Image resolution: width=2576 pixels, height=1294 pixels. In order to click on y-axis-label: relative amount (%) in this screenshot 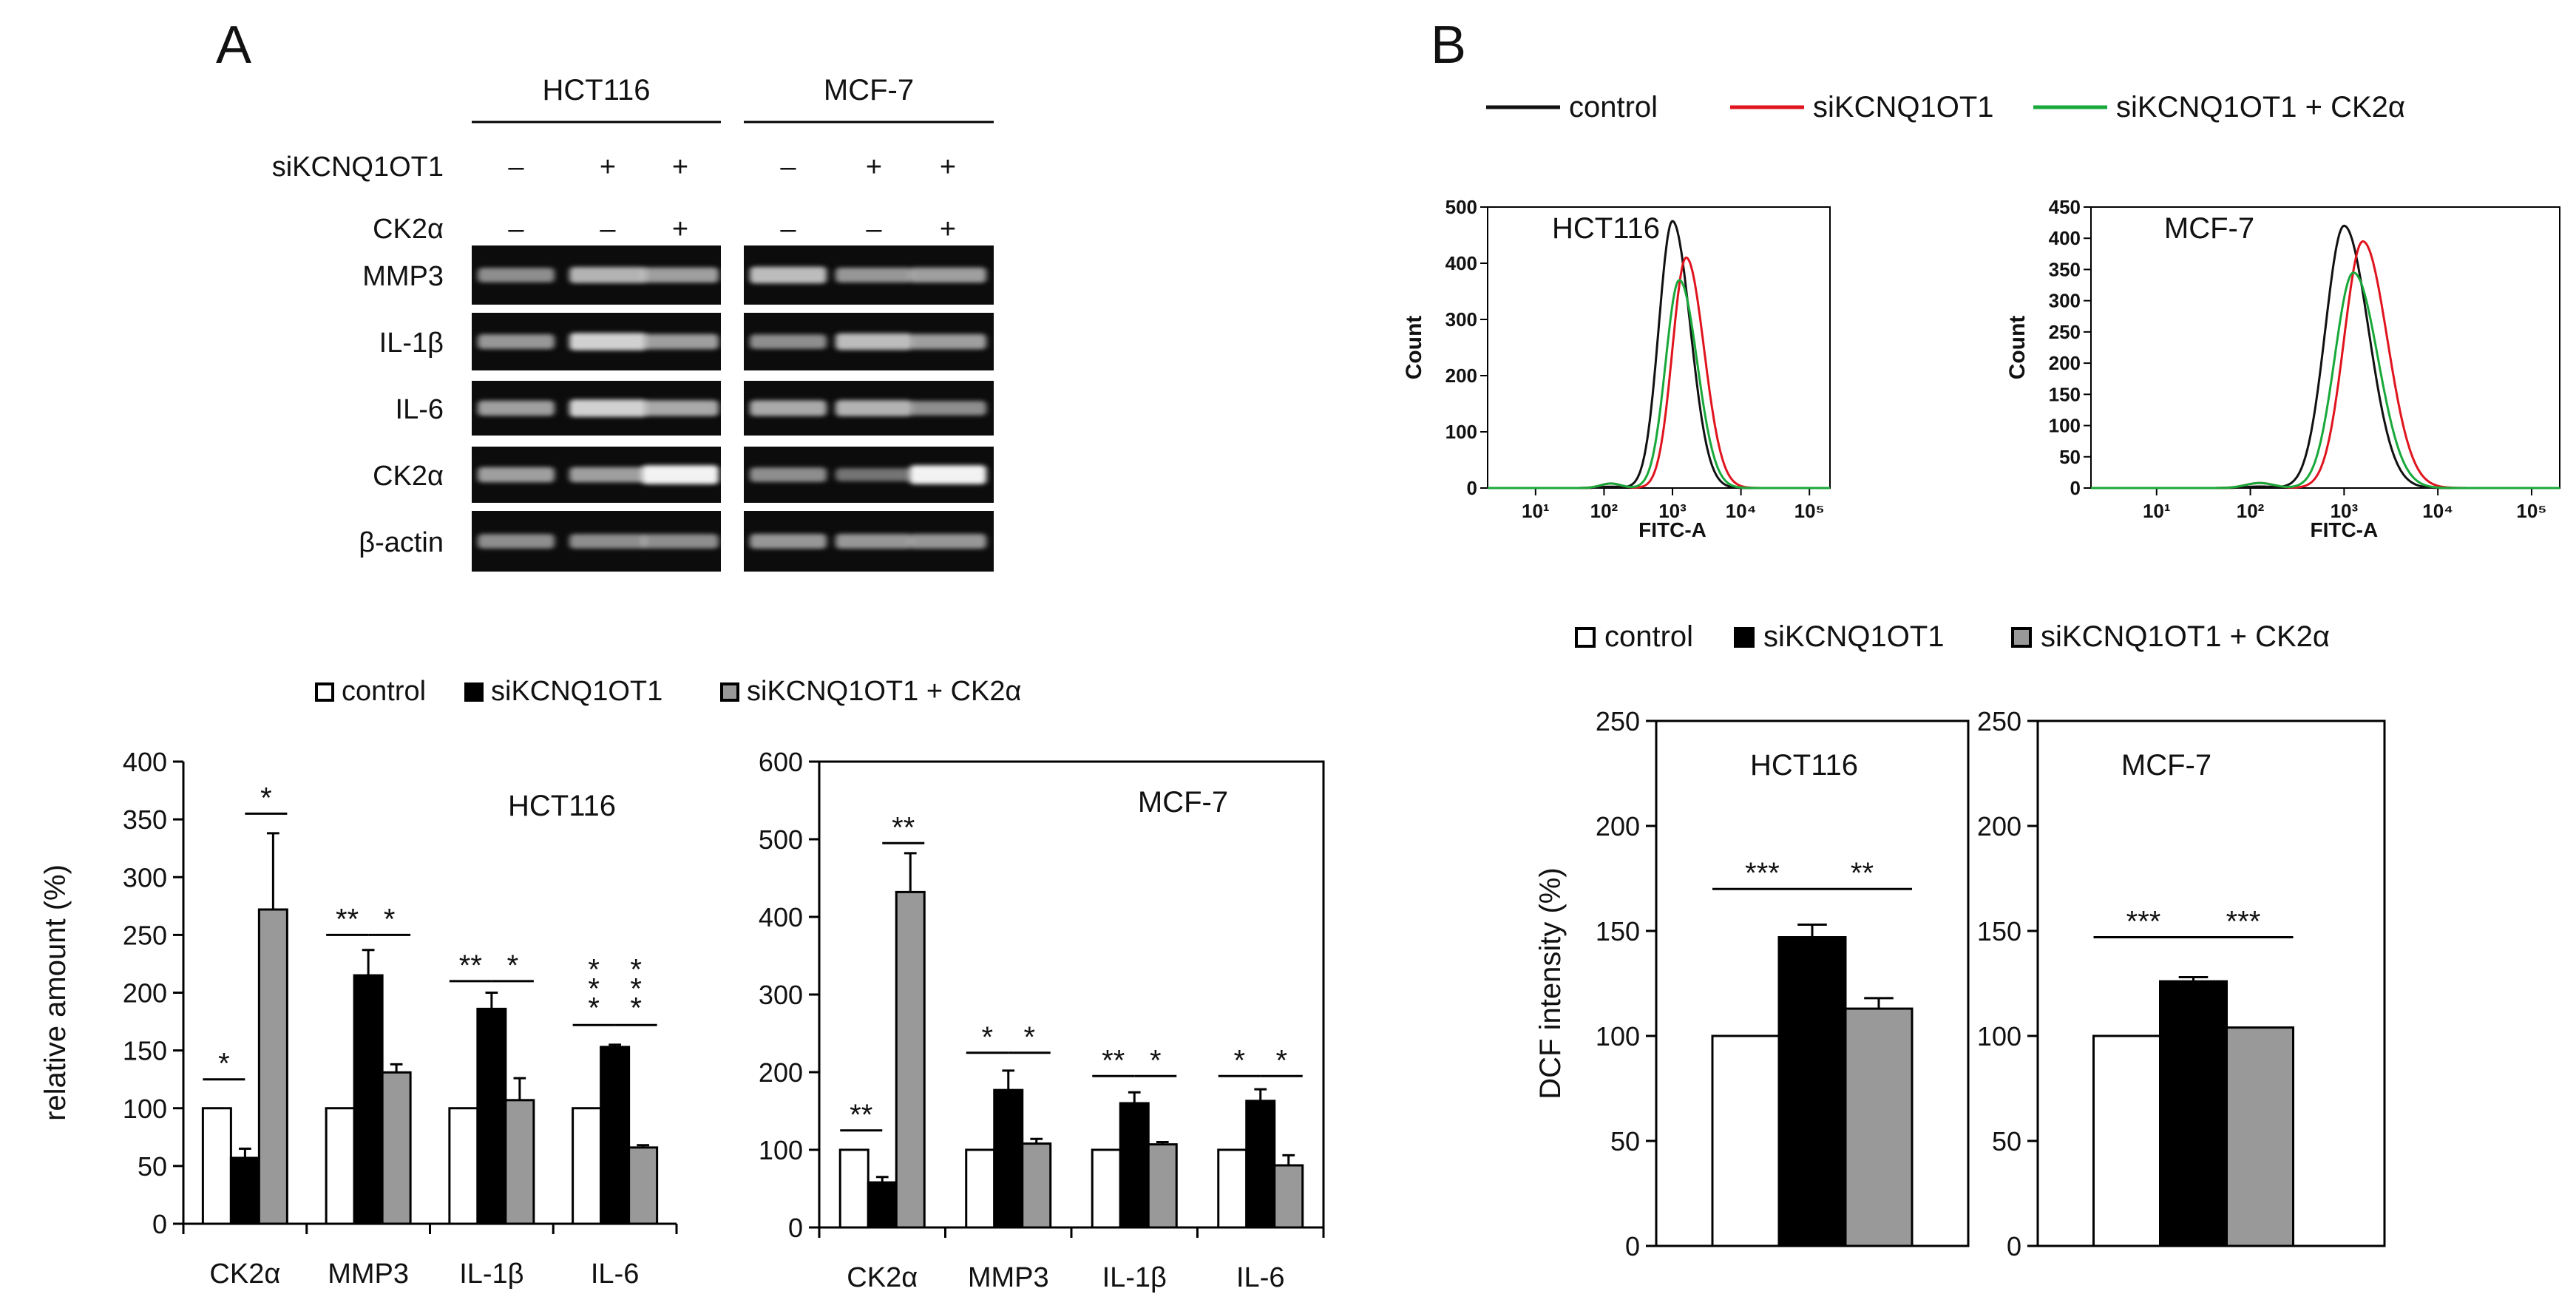, I will do `click(55, 993)`.